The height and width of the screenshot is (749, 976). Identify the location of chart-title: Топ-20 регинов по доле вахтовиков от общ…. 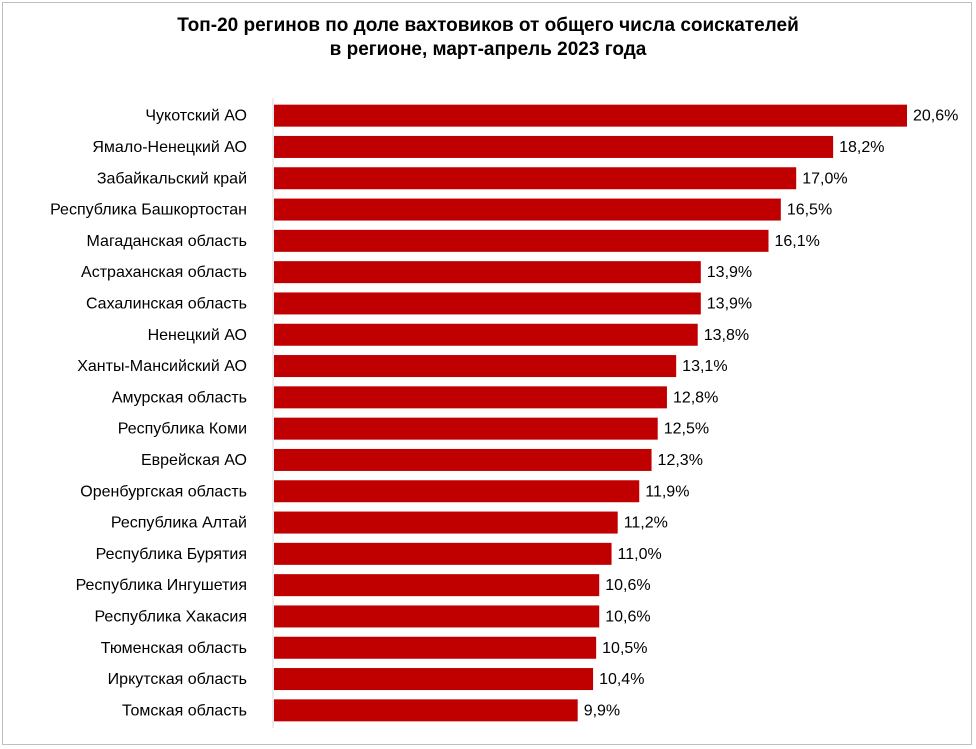
(488, 38).